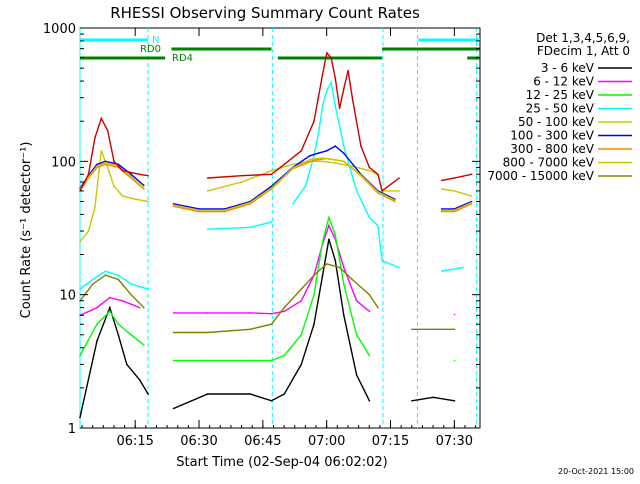 This screenshot has height=484, width=640. What do you see at coordinates (63, 162) in the screenshot?
I see `y-tick-label: 100` at bounding box center [63, 162].